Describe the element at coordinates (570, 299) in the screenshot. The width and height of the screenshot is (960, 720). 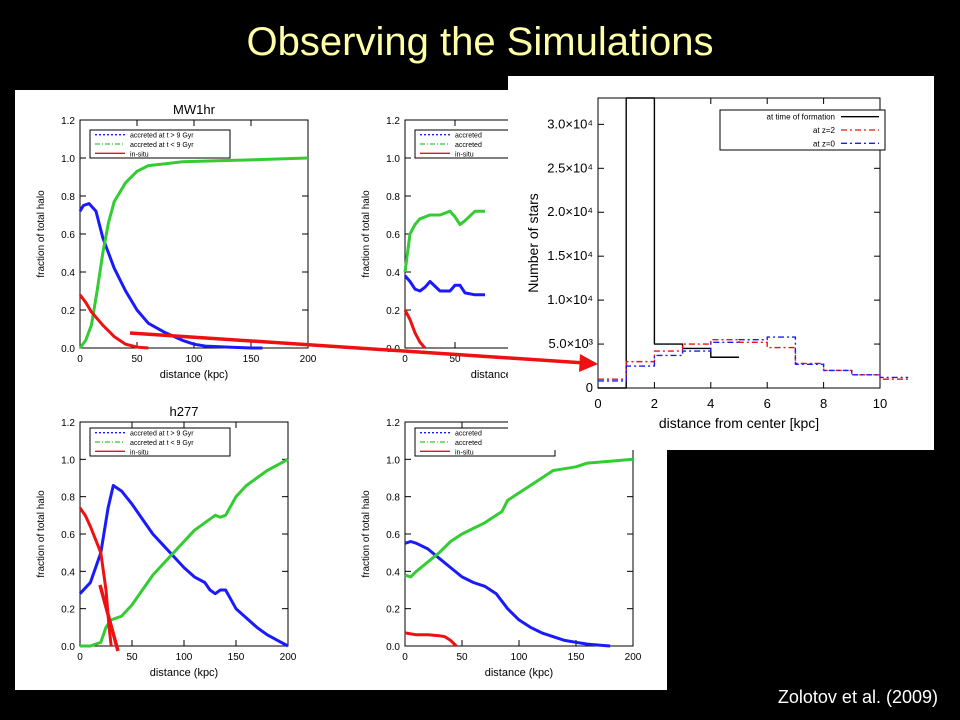
I see `y-tick-label: 1.0×10⁴` at that location.